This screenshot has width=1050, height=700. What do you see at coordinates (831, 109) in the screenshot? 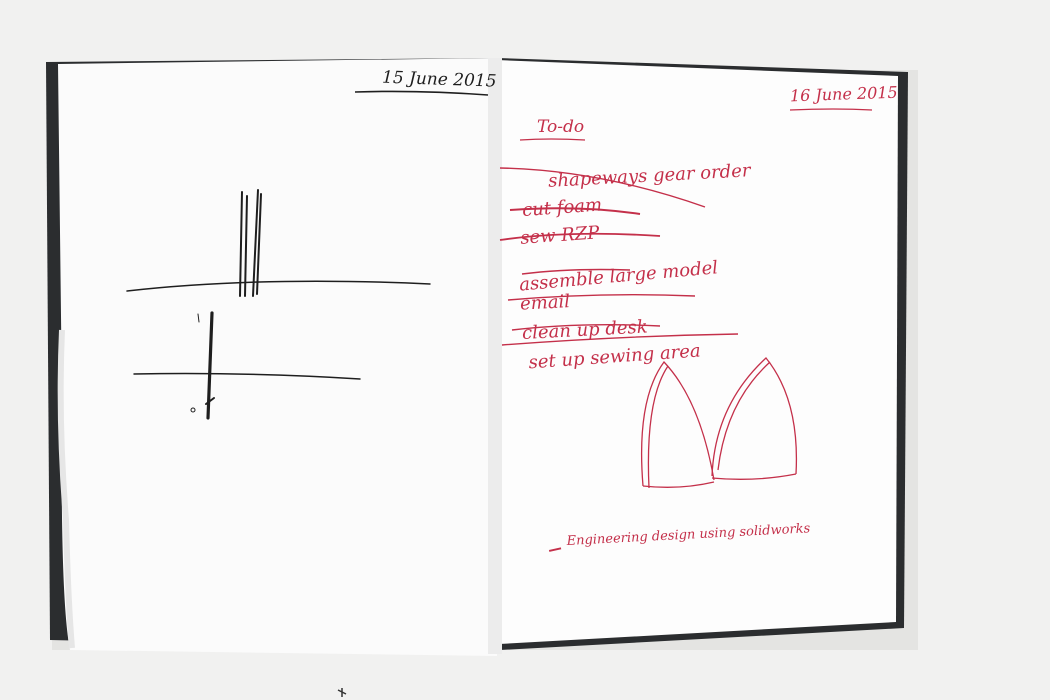
I see `right-date-underline` at bounding box center [831, 109].